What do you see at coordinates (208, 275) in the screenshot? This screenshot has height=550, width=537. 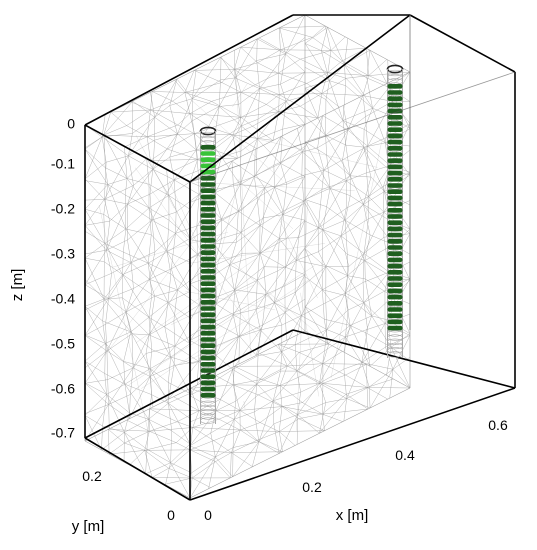 I see `borehole-left` at bounding box center [208, 275].